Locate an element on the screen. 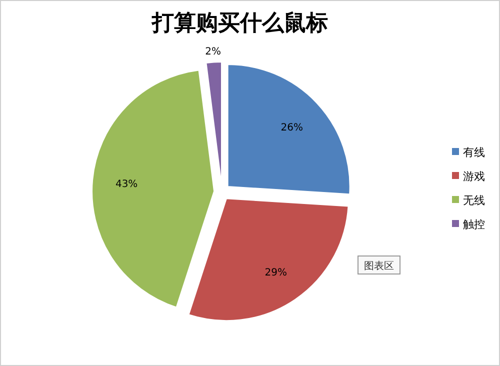  chart-title: 打算购买什么鼠标 is located at coordinates (239, 22).